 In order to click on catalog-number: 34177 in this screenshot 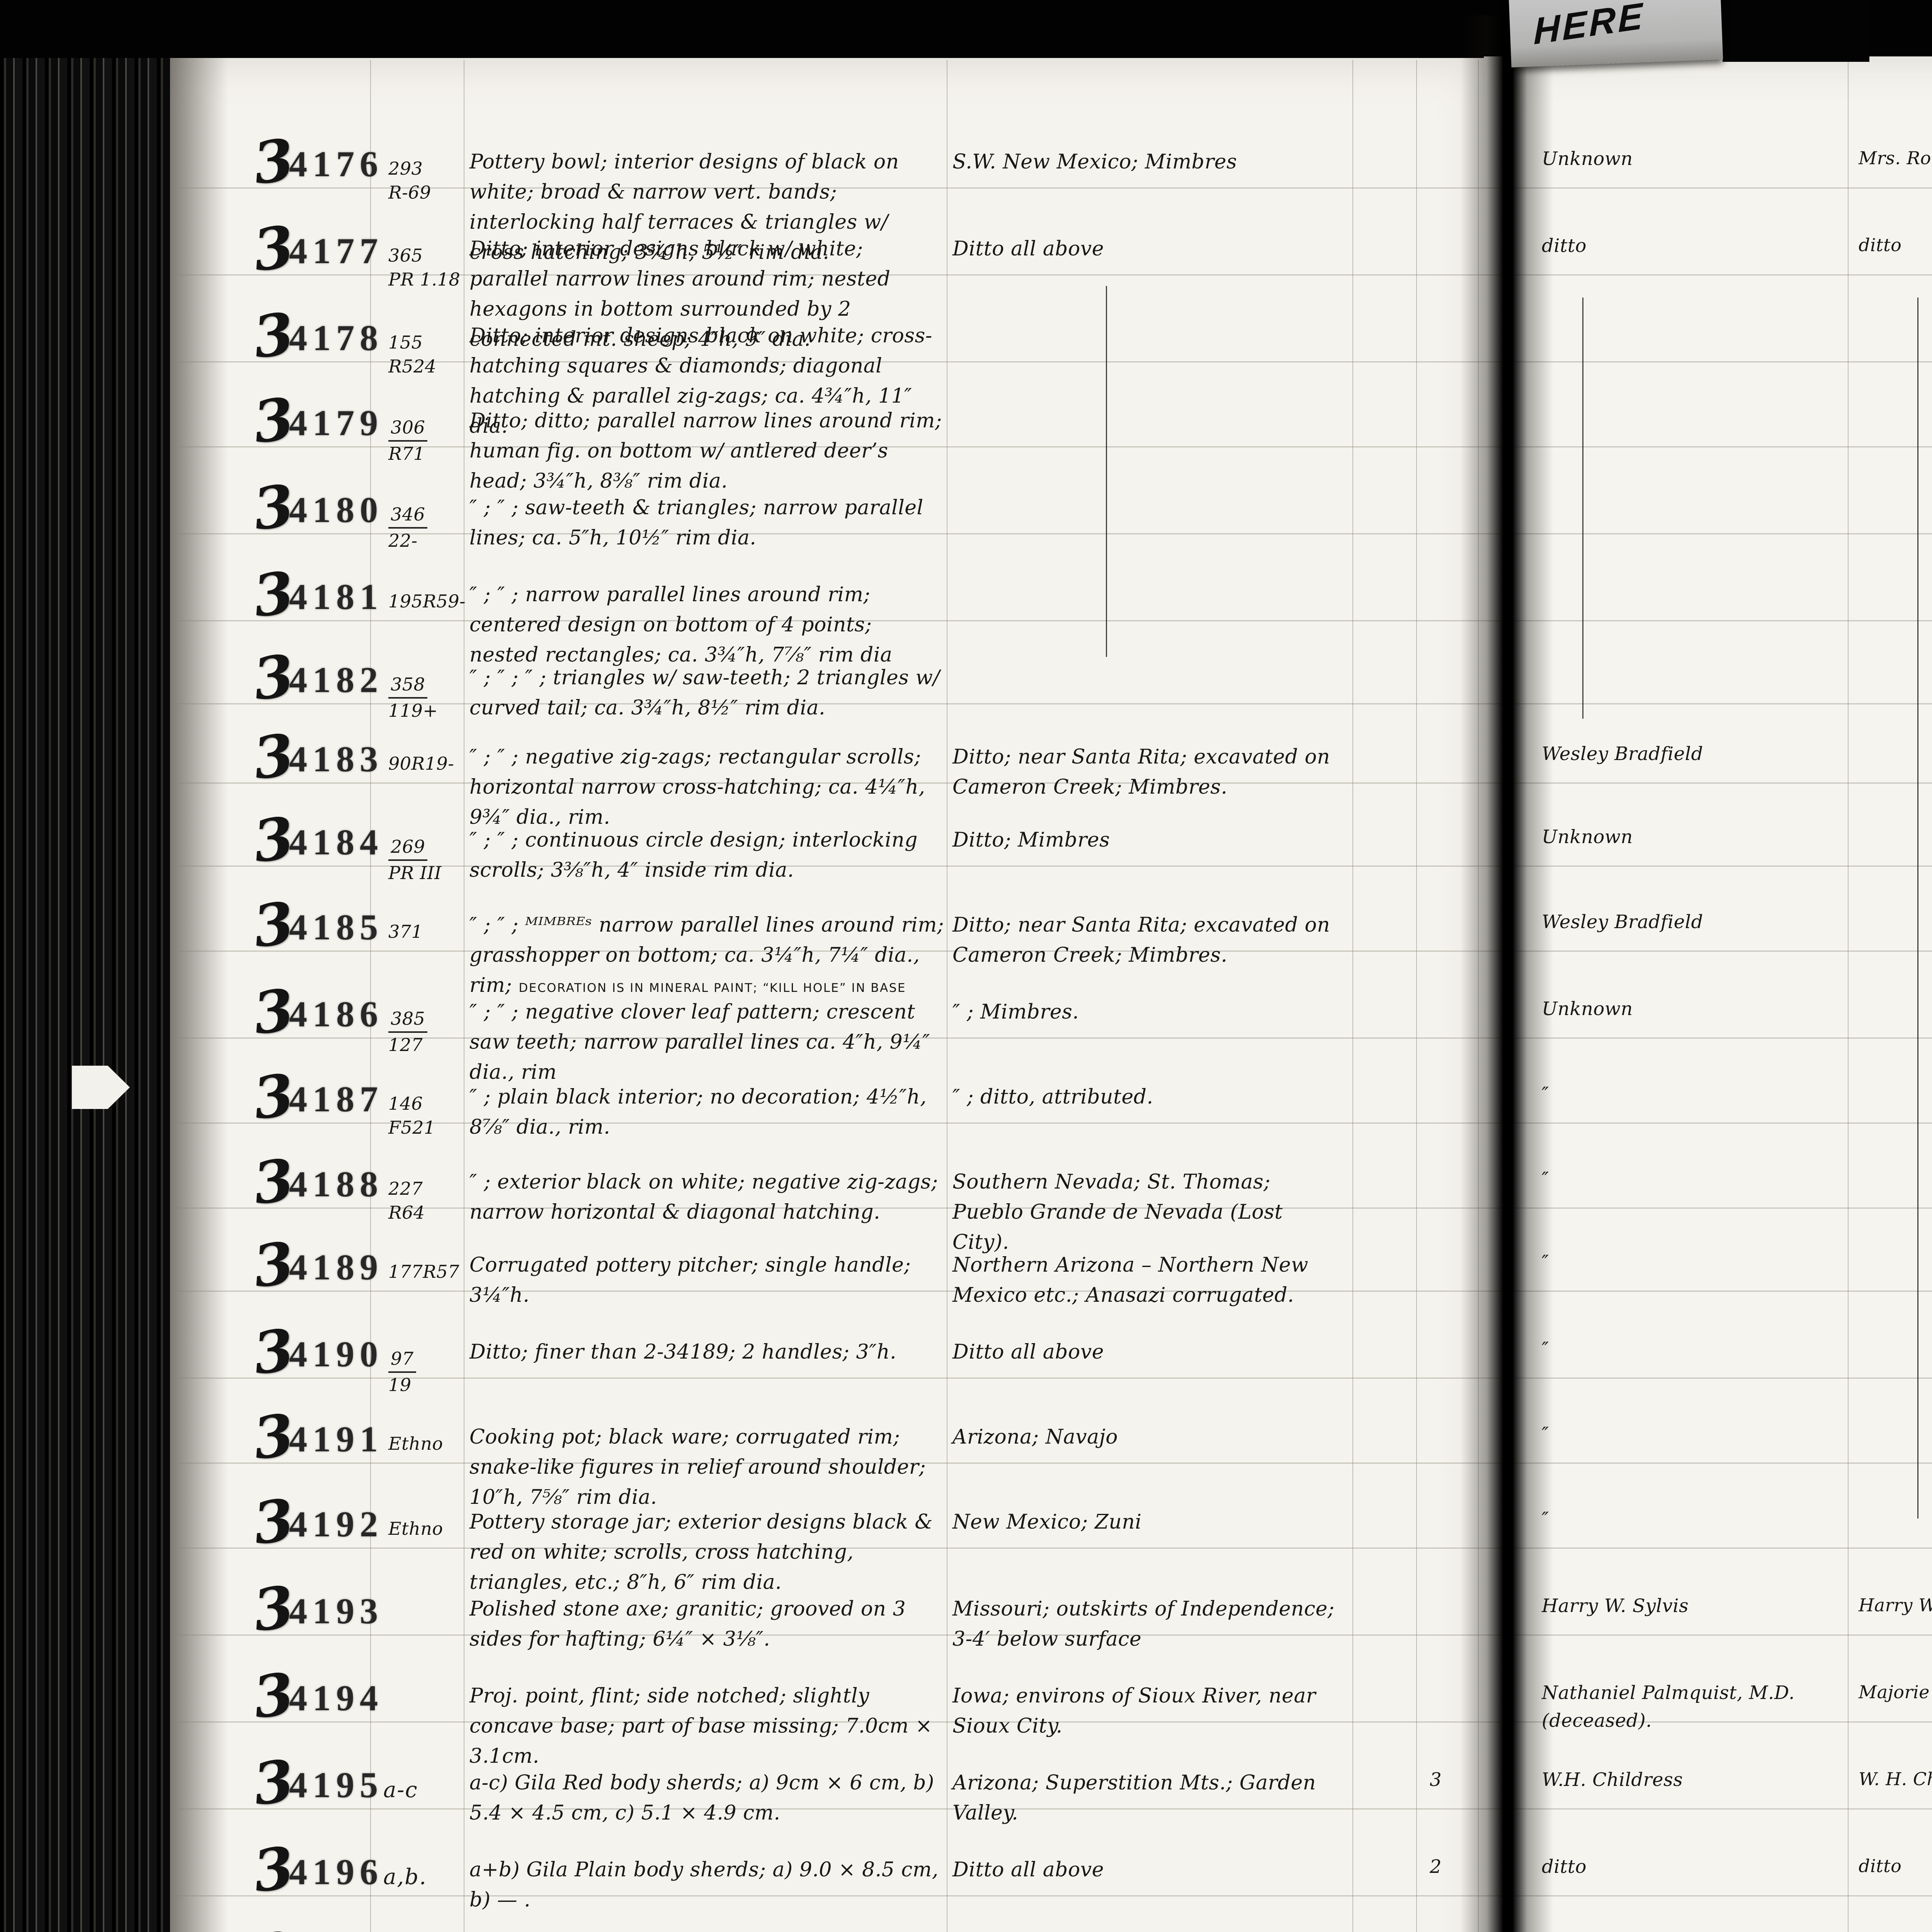, I will do `click(316, 248)`.